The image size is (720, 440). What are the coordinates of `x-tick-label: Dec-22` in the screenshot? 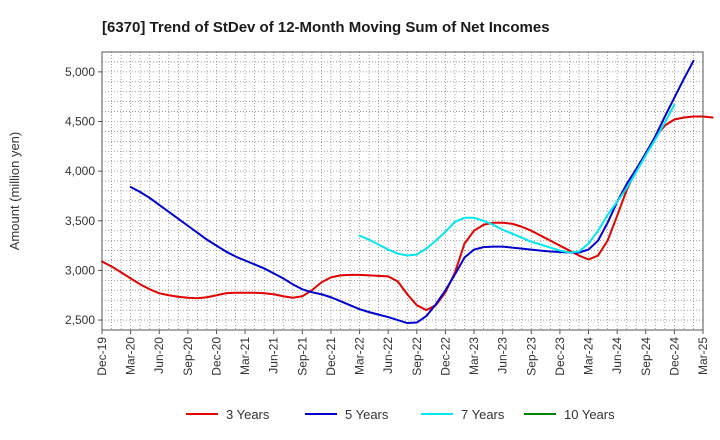 It's located at (445, 356).